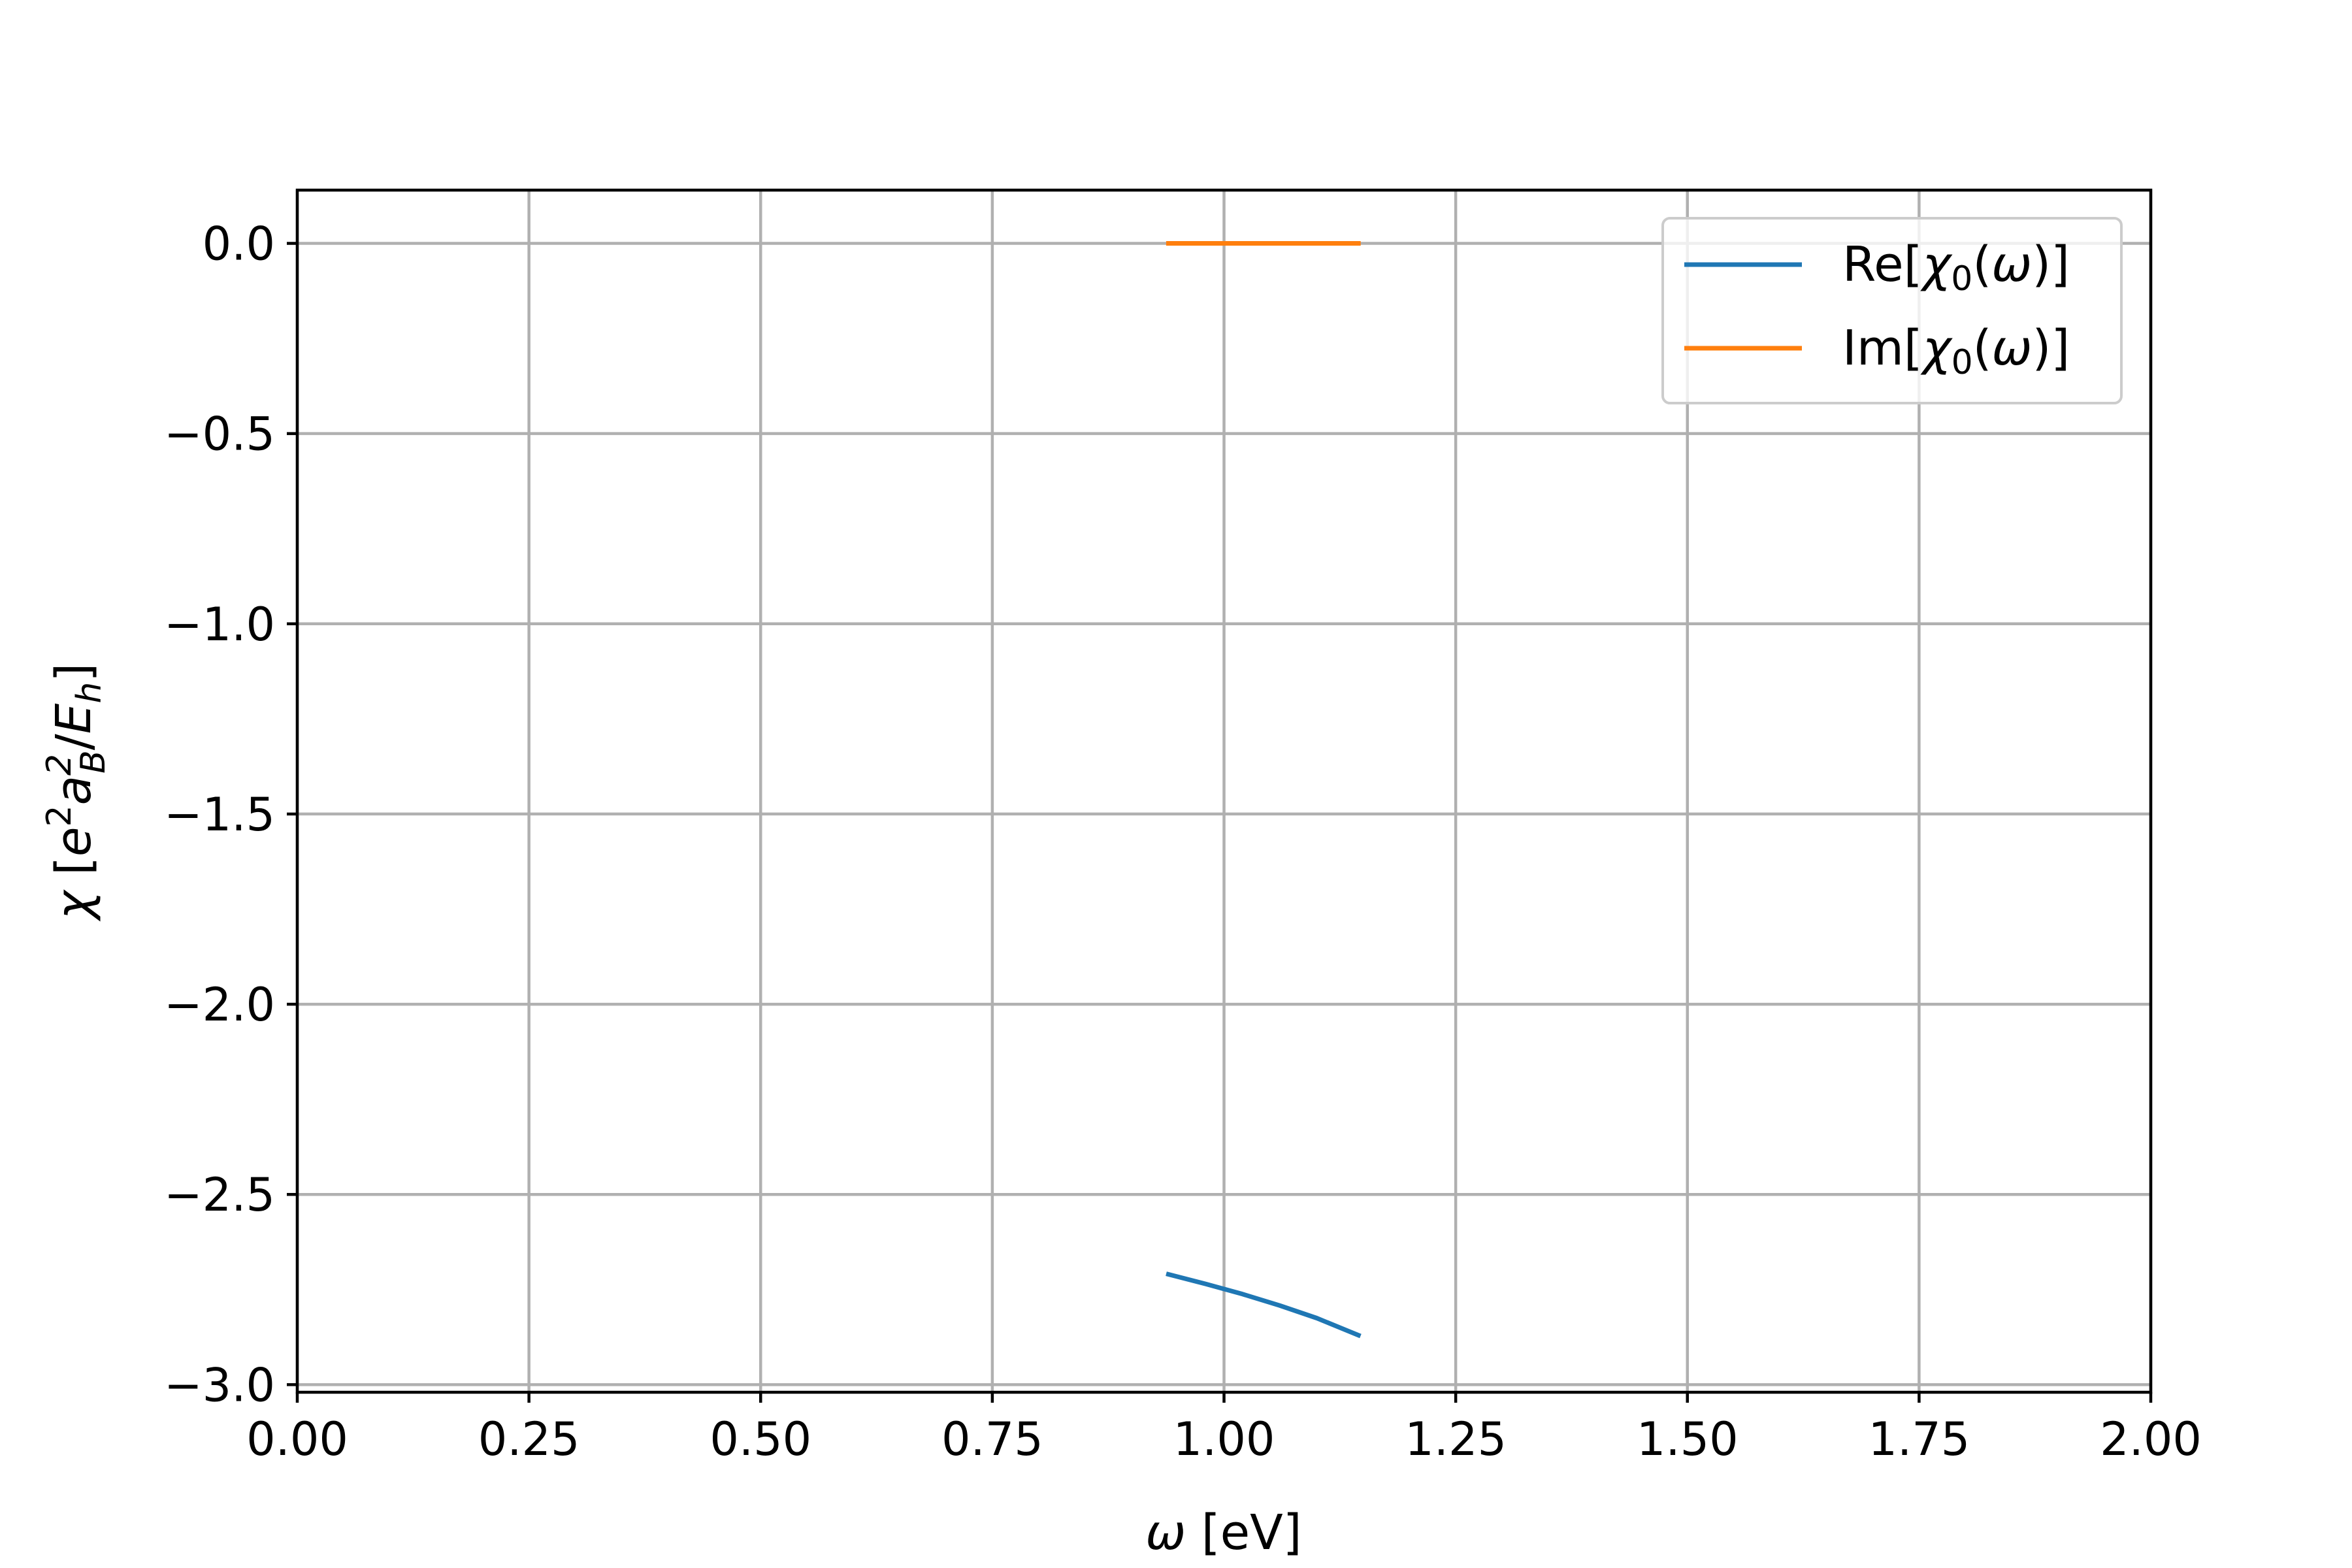  Describe the element at coordinates (1688, 1439) in the screenshot. I see `x-tick-label: 1.50` at that location.